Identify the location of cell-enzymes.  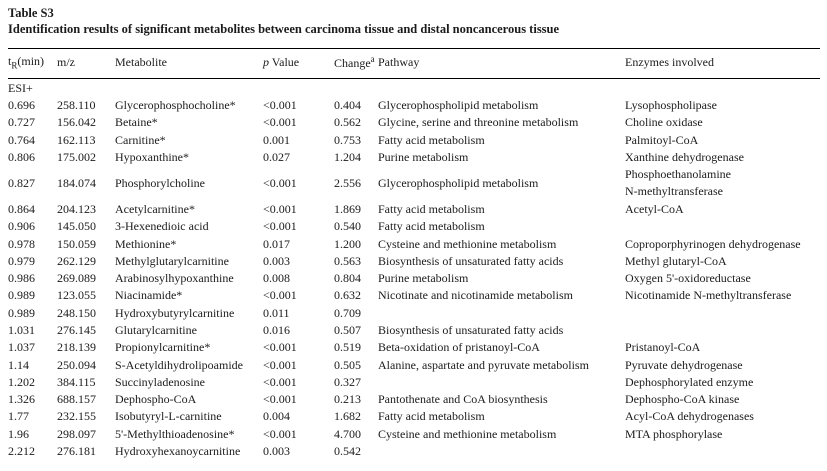
(722, 451).